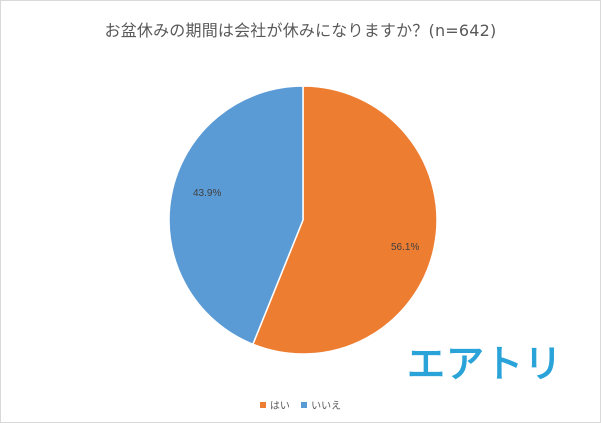 Image resolution: width=601 pixels, height=423 pixels. Describe the element at coordinates (300, 30) in the screenshot. I see `chart-title: お盆休みの期間は会社が休みになりますか？(n=642)` at that location.